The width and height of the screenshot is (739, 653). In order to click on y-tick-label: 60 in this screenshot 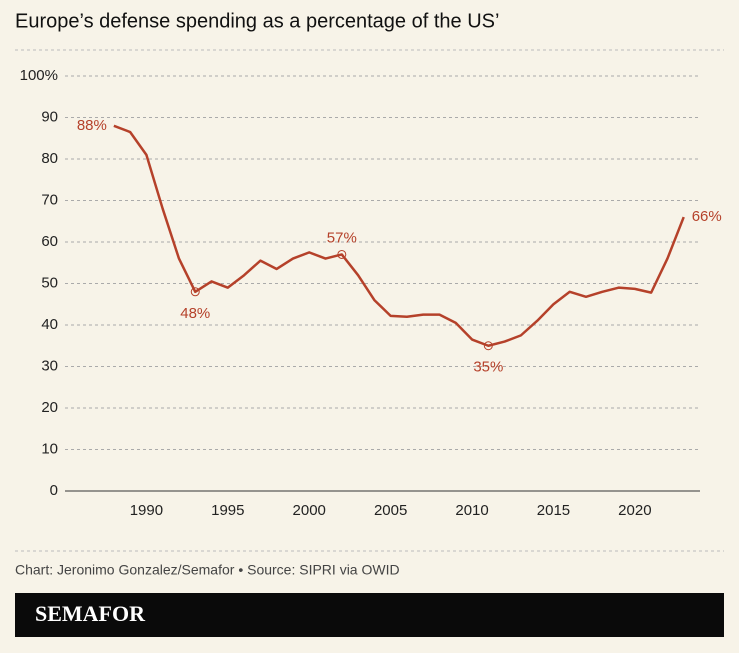, I will do `click(49, 241)`.